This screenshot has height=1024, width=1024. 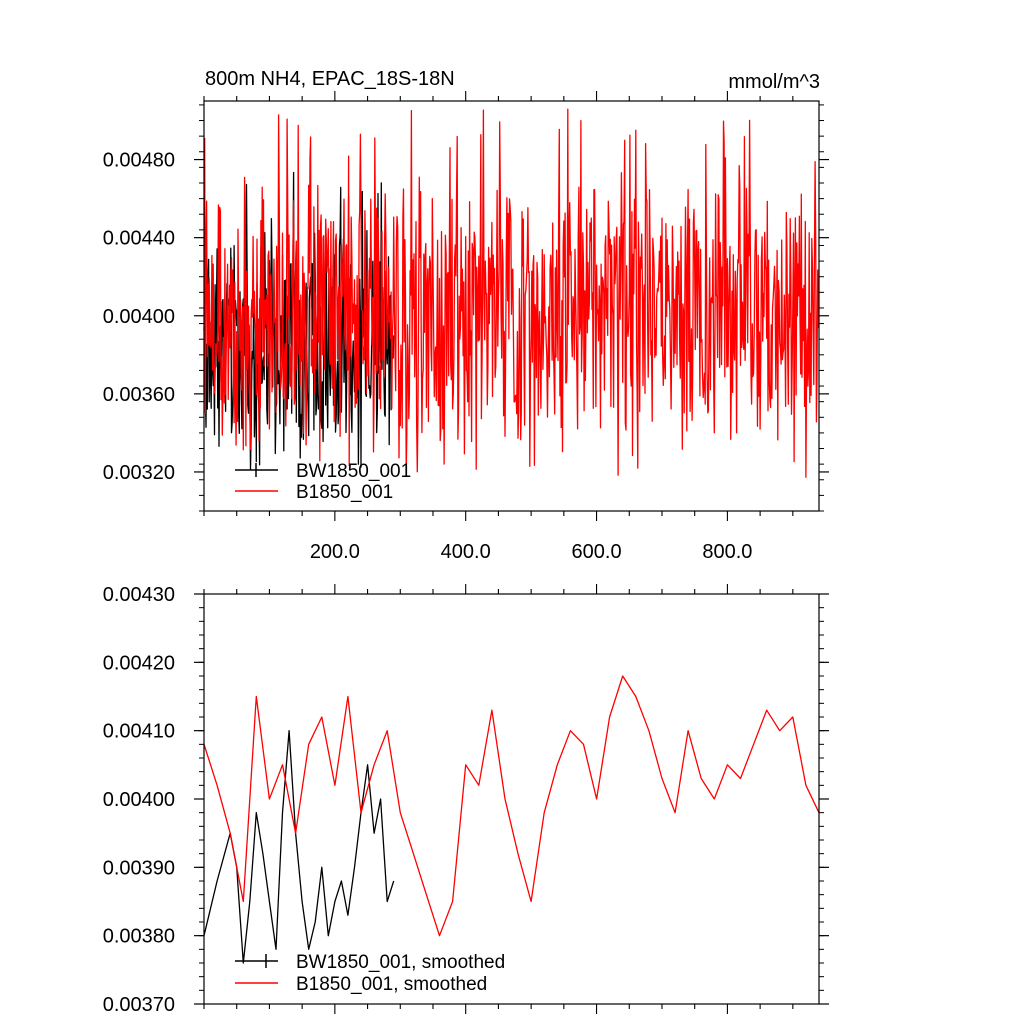 What do you see at coordinates (139, 473) in the screenshot?
I see `y-tick-label: 0.00320` at bounding box center [139, 473].